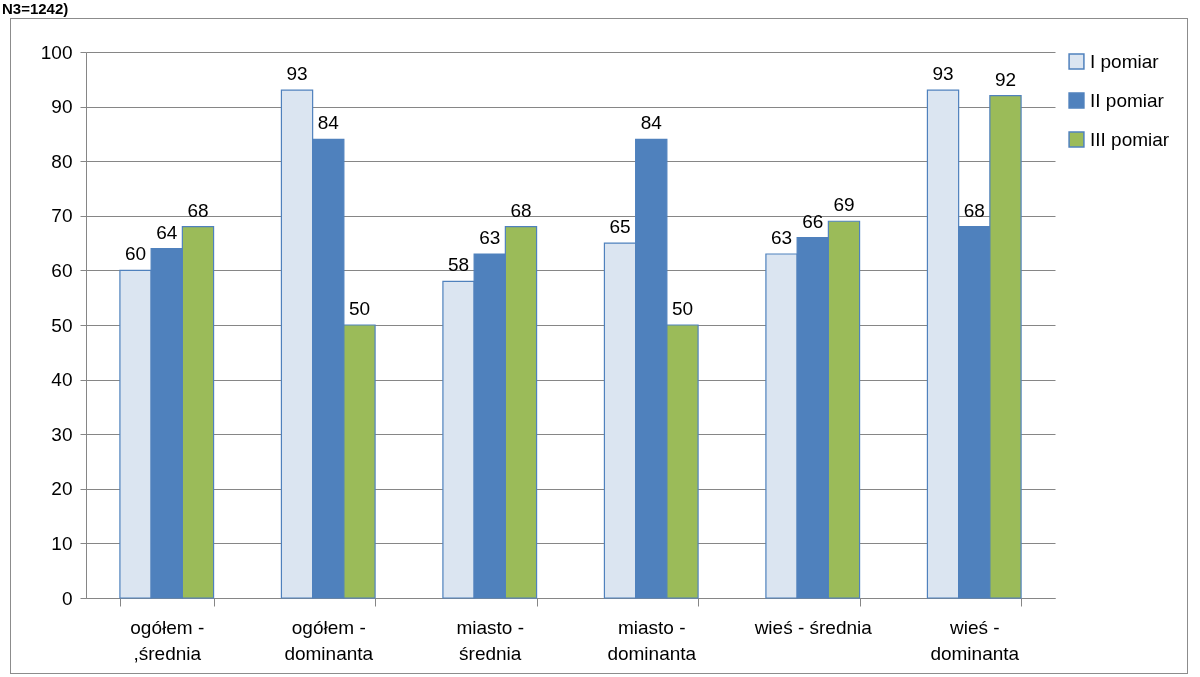 This screenshot has height=677, width=1200. Describe the element at coordinates (813, 627) in the screenshot. I see `x-tick-label: wieś - średnia` at that location.